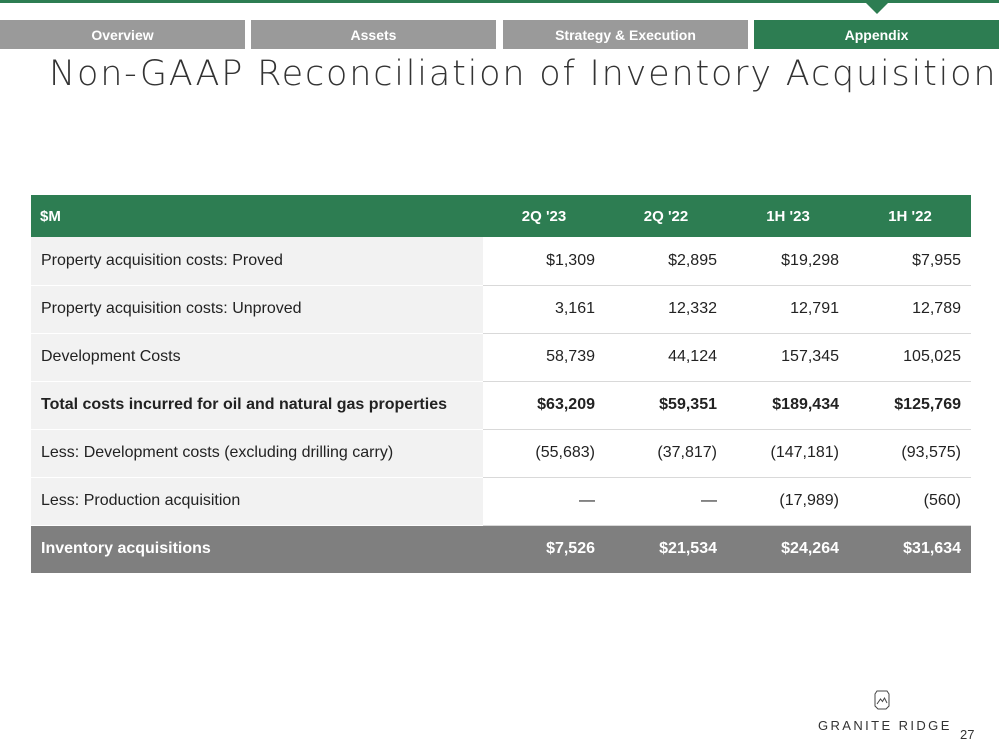  I want to click on table-cell: 157,345, so click(788, 357).